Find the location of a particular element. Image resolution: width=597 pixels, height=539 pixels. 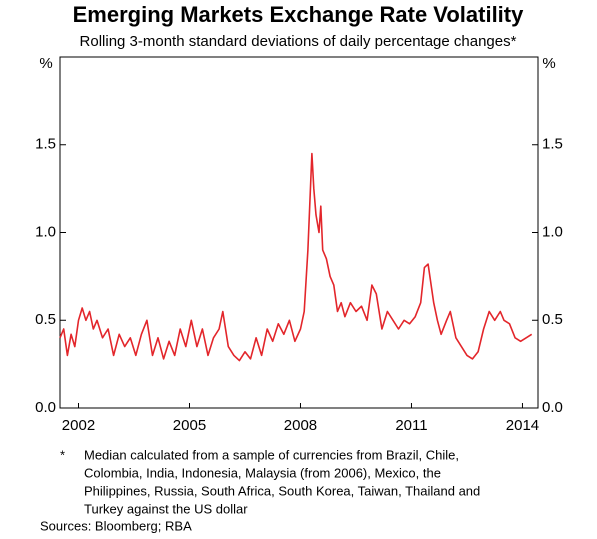

y-tick-label: 0.5 is located at coordinates (45, 319).